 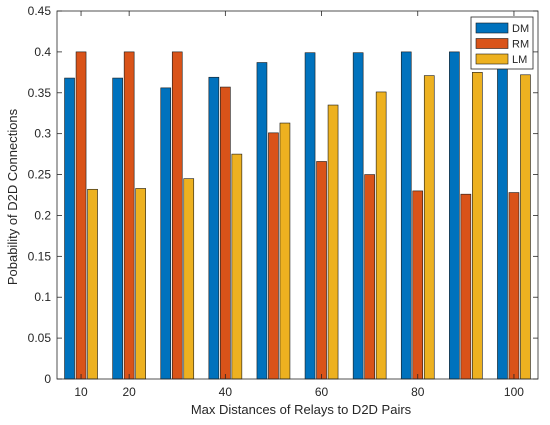 I want to click on y-tick-label: 0.45, so click(x=40, y=11).